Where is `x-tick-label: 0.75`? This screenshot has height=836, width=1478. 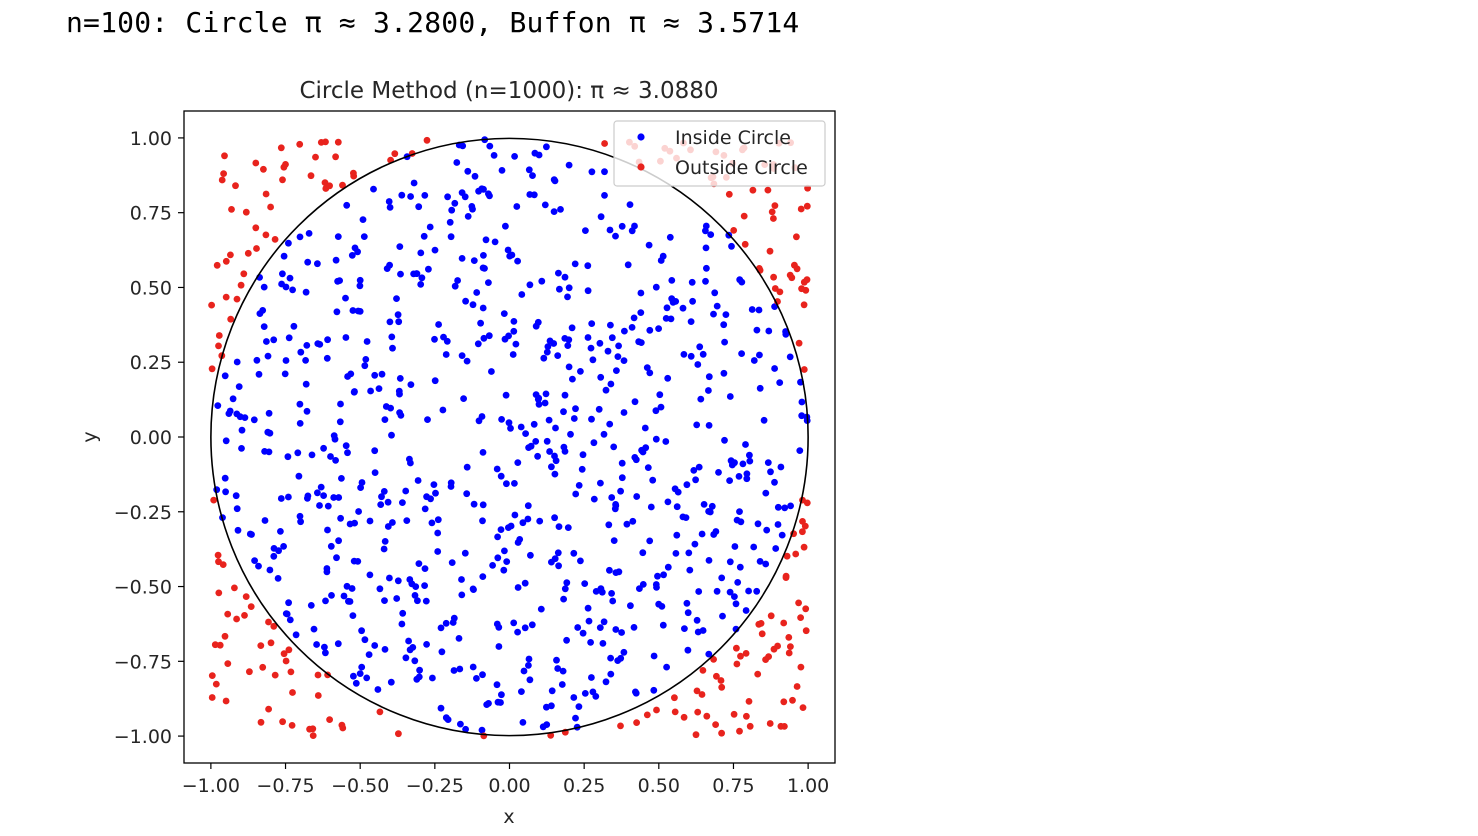
x-tick-label: 0.75 is located at coordinates (733, 786).